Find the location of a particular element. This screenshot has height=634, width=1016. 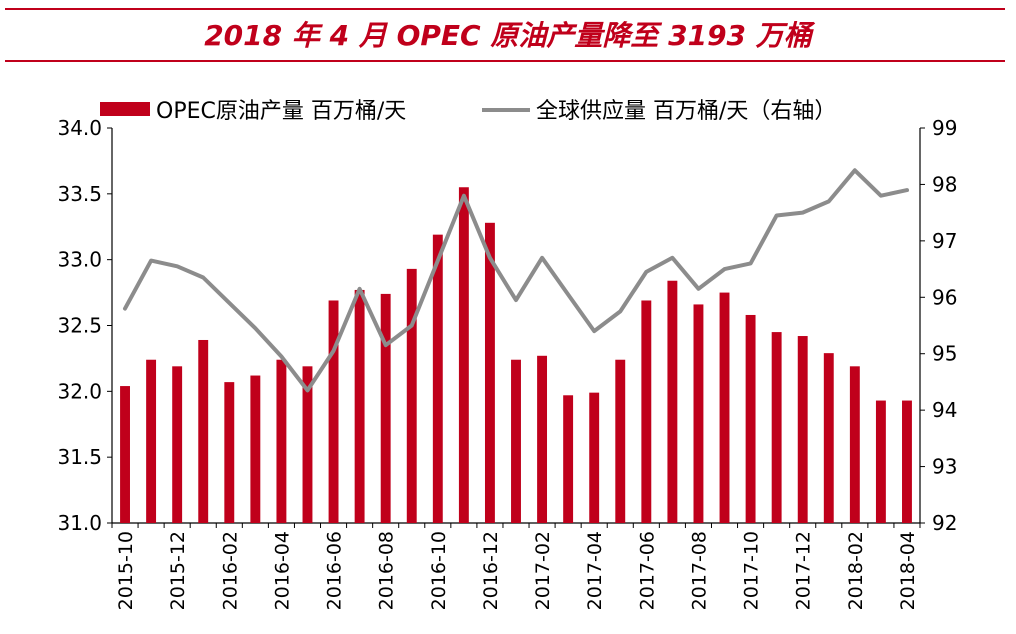

x-tick-label: 2017-04 is located at coordinates (595, 570).